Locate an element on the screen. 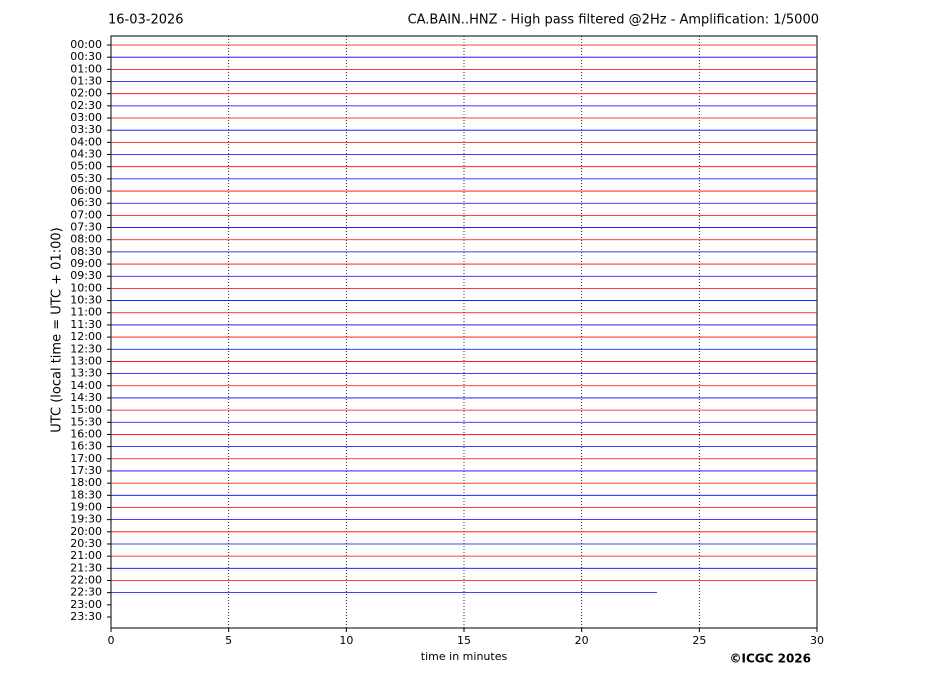 Image resolution: width=927 pixels, height=696 pixels. y-tick-label: 12:00 is located at coordinates (86, 336).